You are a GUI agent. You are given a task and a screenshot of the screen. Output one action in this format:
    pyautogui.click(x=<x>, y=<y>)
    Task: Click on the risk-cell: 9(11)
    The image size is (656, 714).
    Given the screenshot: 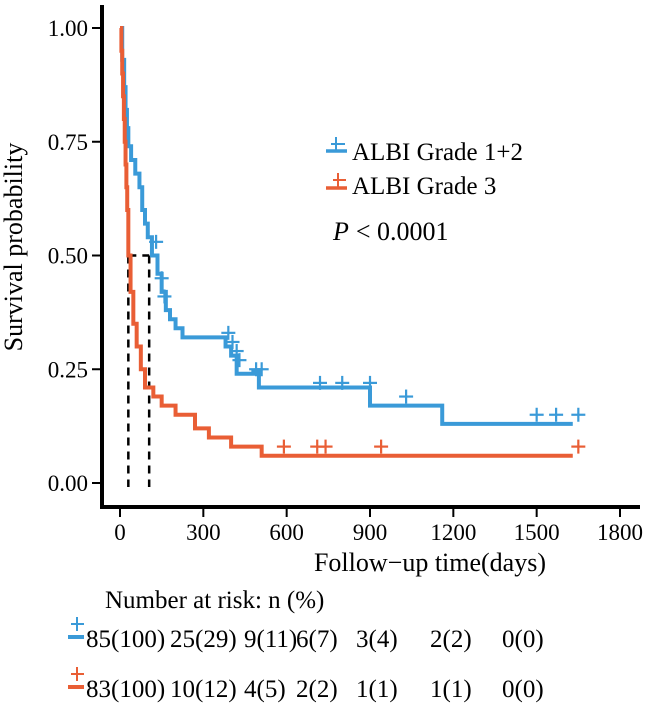 What is the action you would take?
    pyautogui.click(x=270, y=639)
    